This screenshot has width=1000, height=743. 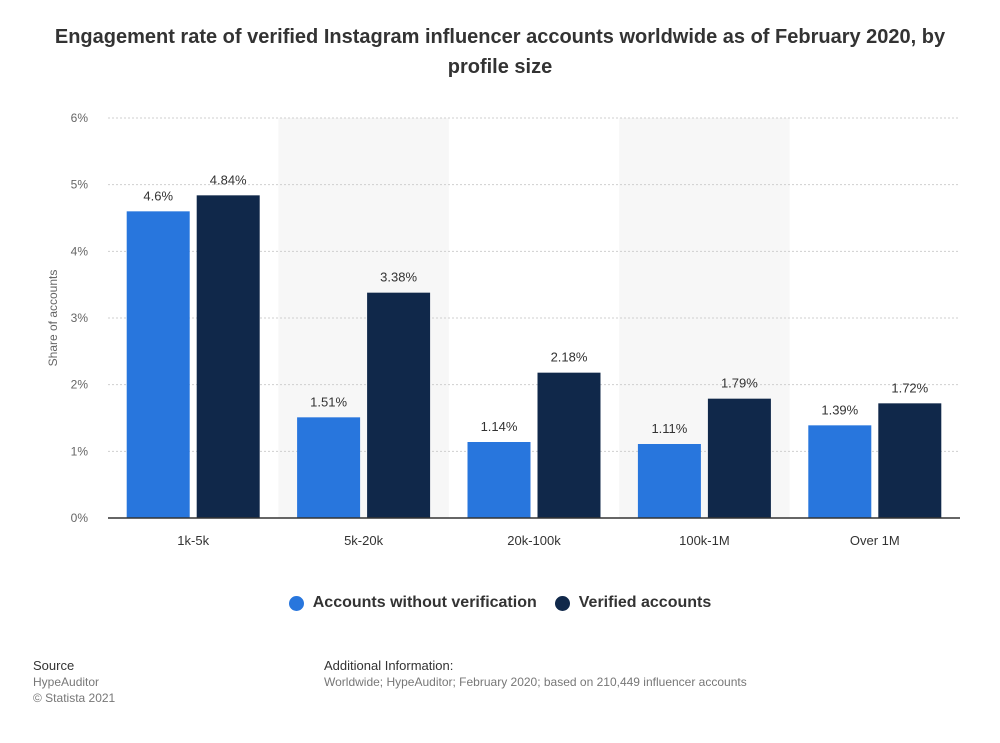 What do you see at coordinates (364, 540) in the screenshot?
I see `x-tick-label: 5k-20k` at bounding box center [364, 540].